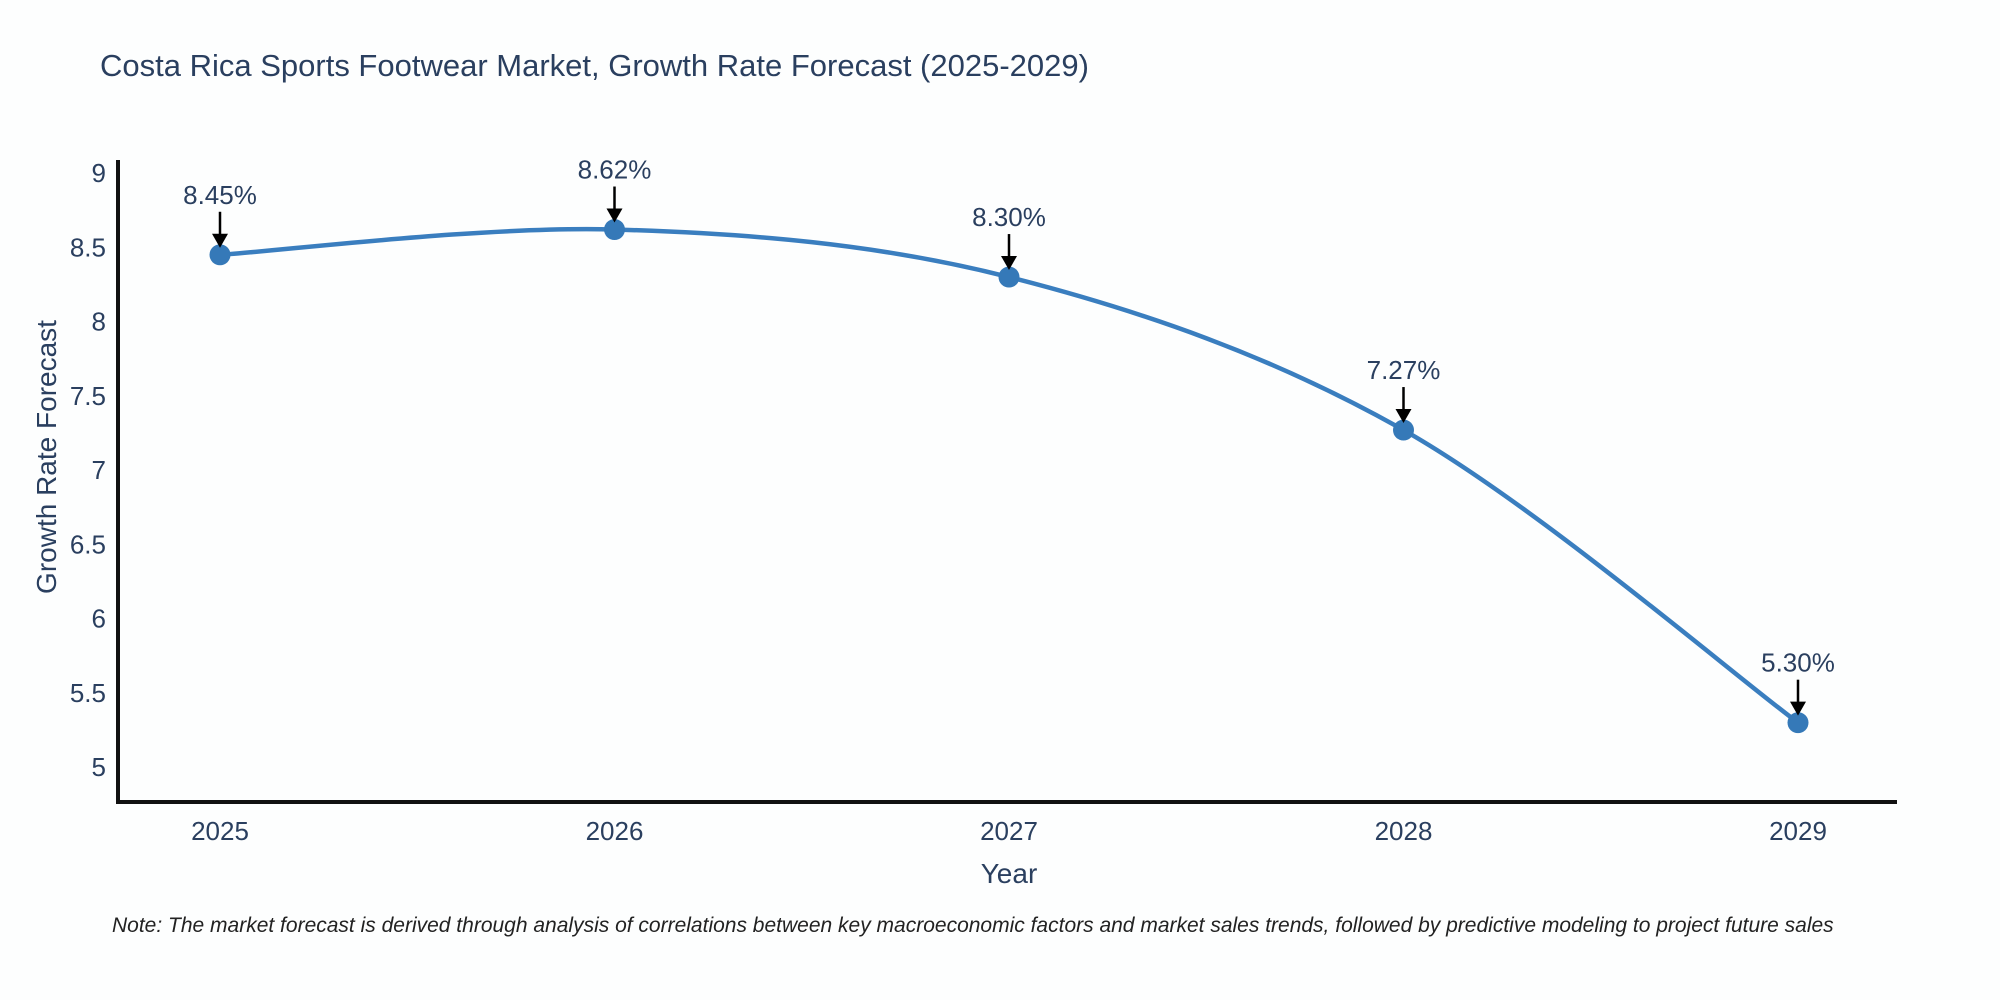 This screenshot has height=1000, width=2000. Describe the element at coordinates (1404, 831) in the screenshot. I see `x-tick-label: 2028` at that location.